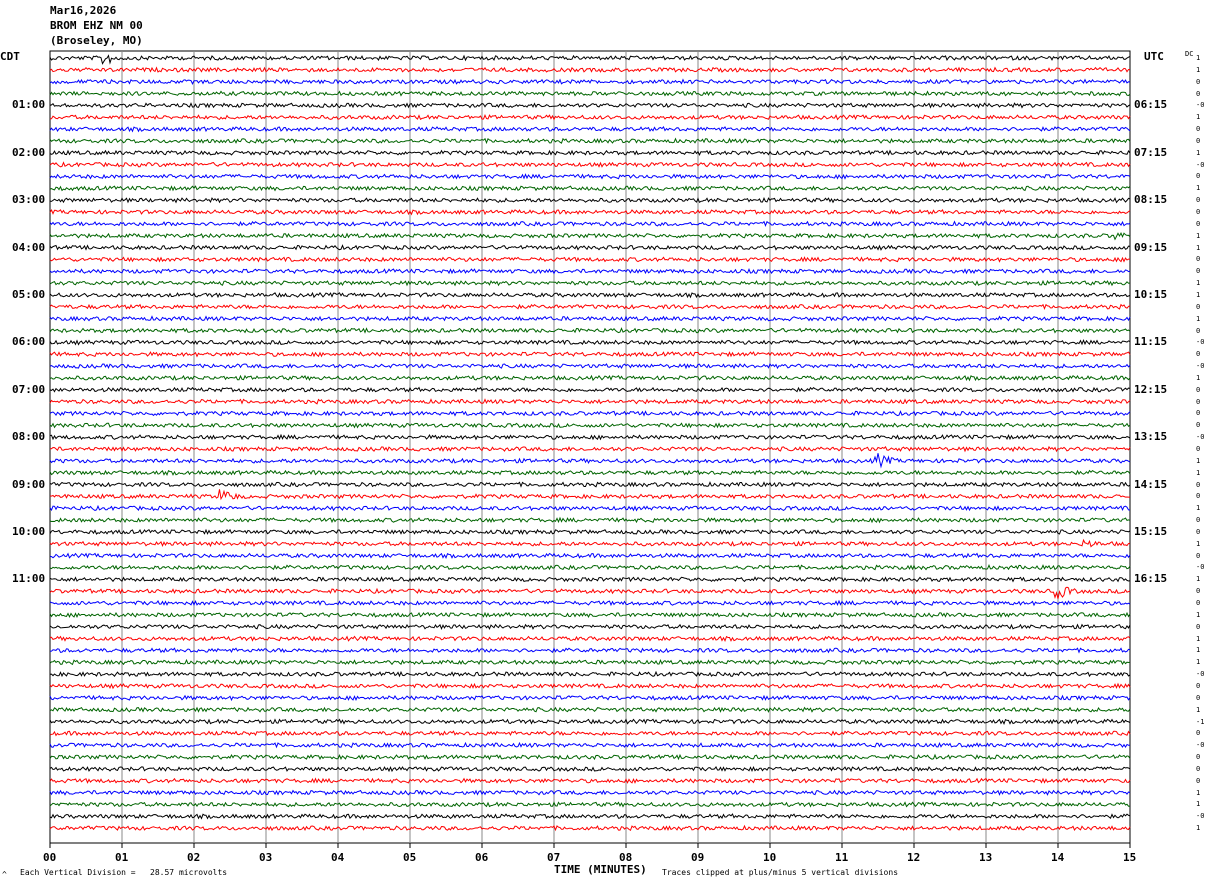 The image size is (1210, 886). I want to click on x-tick-label: 00, so click(50, 857).